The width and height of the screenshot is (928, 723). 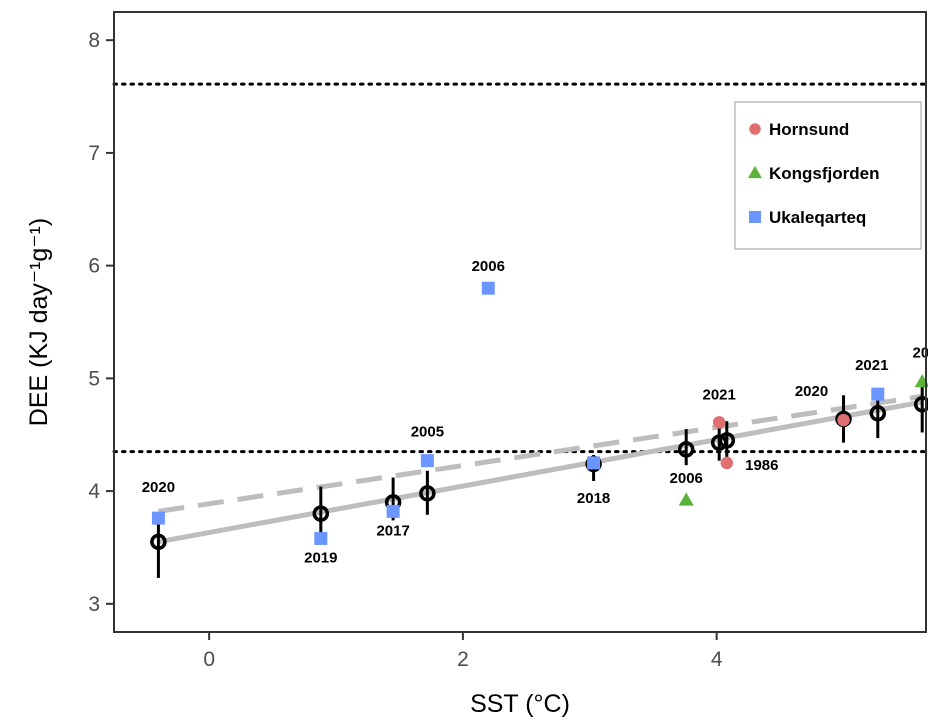 What do you see at coordinates (427, 432) in the screenshot?
I see `point-label: 2005` at bounding box center [427, 432].